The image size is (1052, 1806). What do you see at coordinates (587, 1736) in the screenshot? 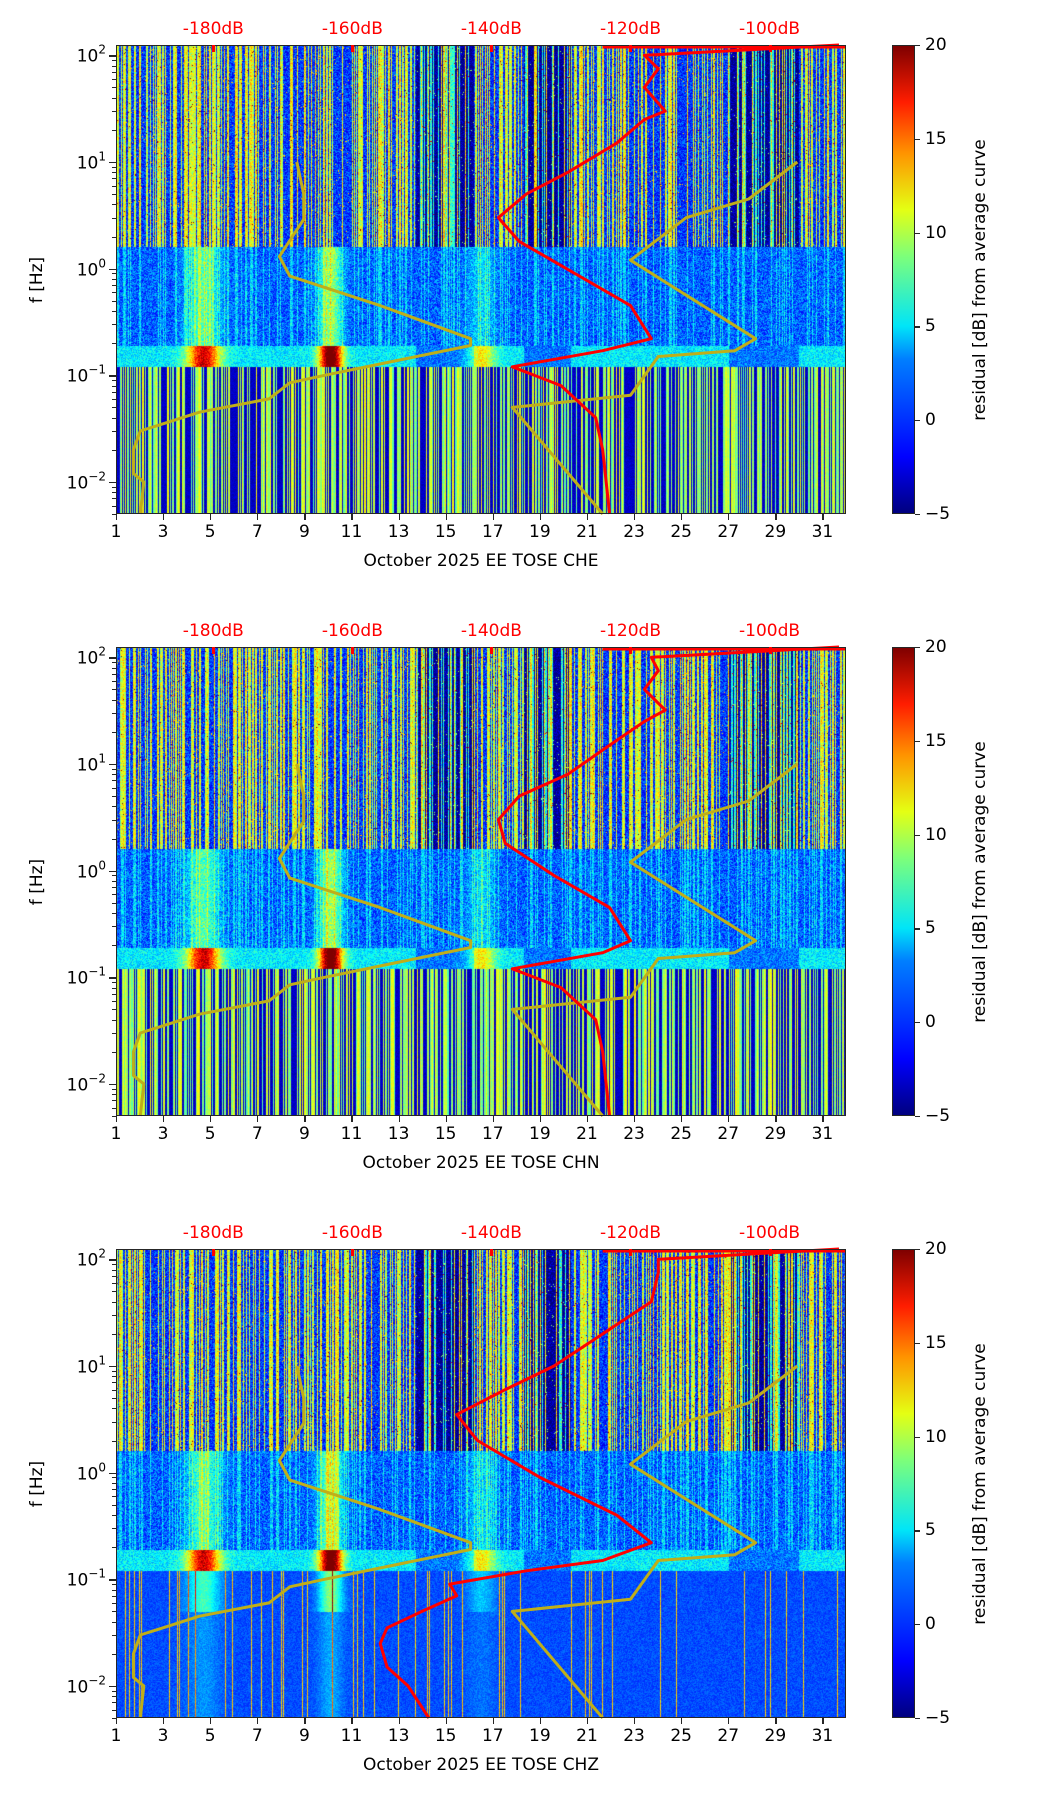
I see `x-tick-label: 21` at bounding box center [587, 1736].